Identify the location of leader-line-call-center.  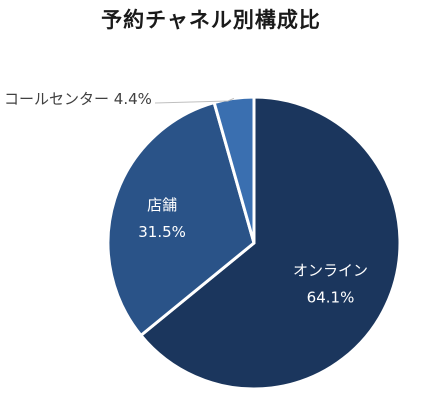
(194, 100).